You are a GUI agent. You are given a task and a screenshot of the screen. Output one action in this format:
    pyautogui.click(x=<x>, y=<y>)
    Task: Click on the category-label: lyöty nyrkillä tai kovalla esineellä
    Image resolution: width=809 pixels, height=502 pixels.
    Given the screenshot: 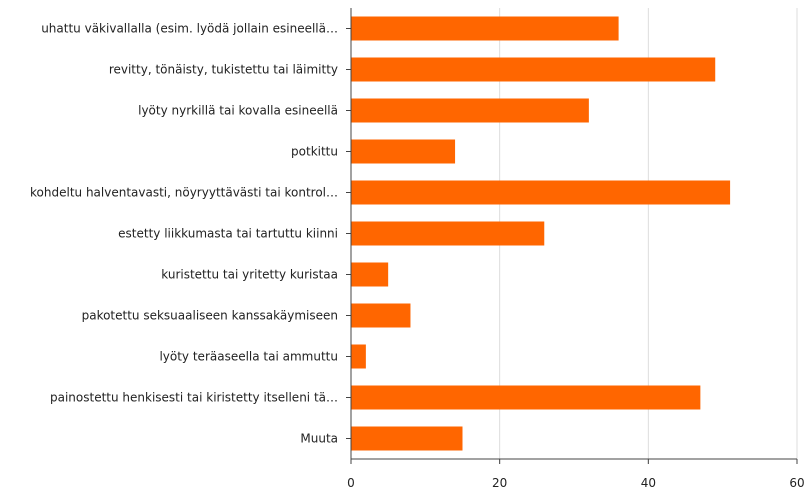 What is the action you would take?
    pyautogui.click(x=238, y=111)
    